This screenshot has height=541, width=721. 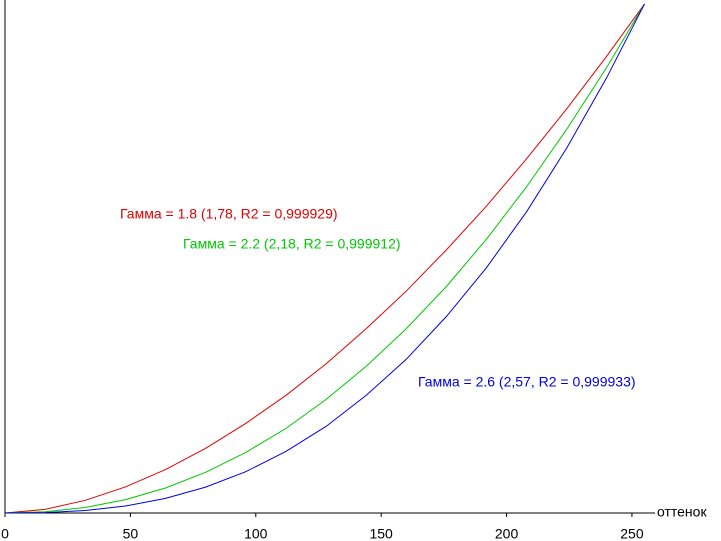 What do you see at coordinates (507, 533) in the screenshot?
I see `x-tick-label: 200` at bounding box center [507, 533].